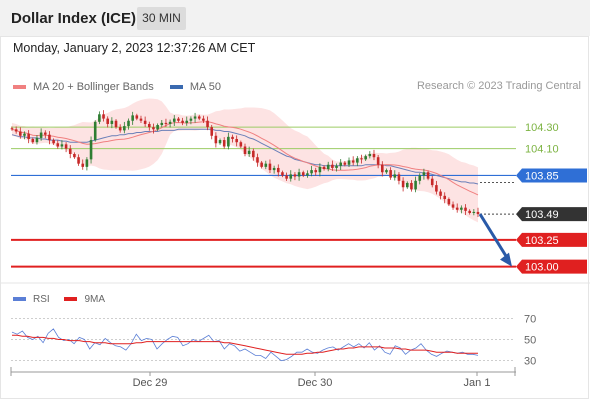  What do you see at coordinates (134, 48) in the screenshot?
I see `timestamp: Monday, January 2, 2023 12:37:26 AM CET` at bounding box center [134, 48].